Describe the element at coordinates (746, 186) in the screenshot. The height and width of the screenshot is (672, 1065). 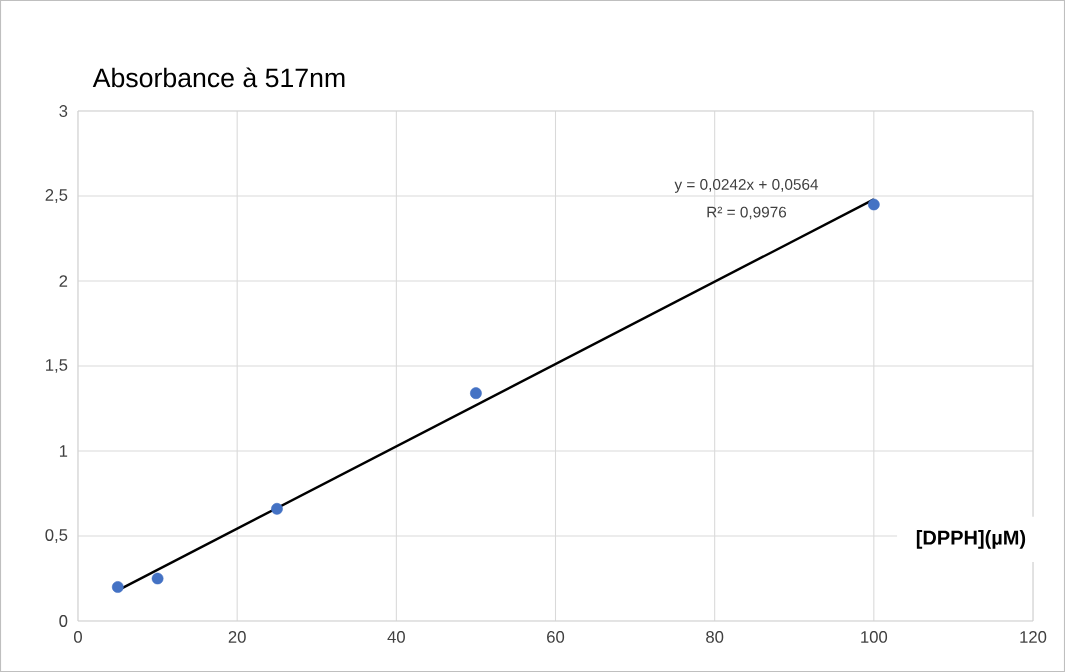
I see `annotation: y = 0,0242x + 0,0564` at that location.